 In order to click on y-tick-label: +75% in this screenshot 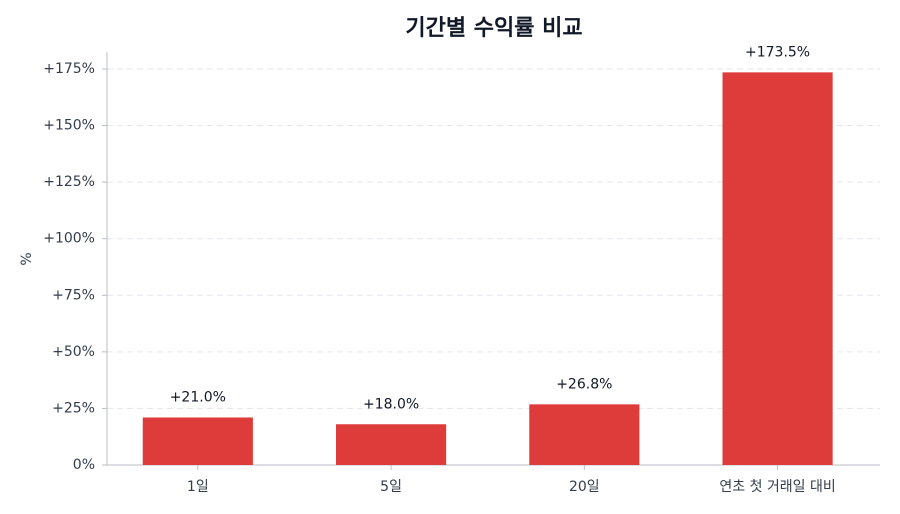, I will do `click(73, 295)`.